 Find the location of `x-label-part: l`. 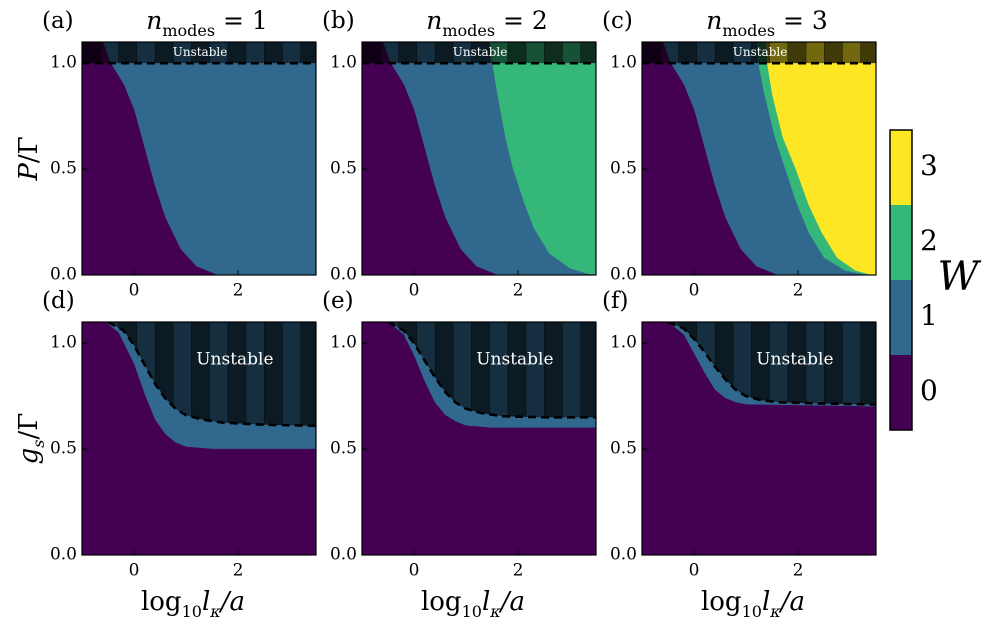

x-label-part: l is located at coordinates (206, 602).